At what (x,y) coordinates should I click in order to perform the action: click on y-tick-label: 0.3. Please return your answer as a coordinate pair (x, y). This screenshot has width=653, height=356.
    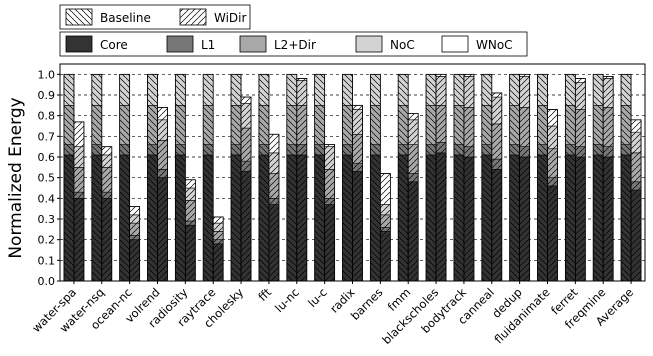
    Looking at the image, I should click on (47, 219).